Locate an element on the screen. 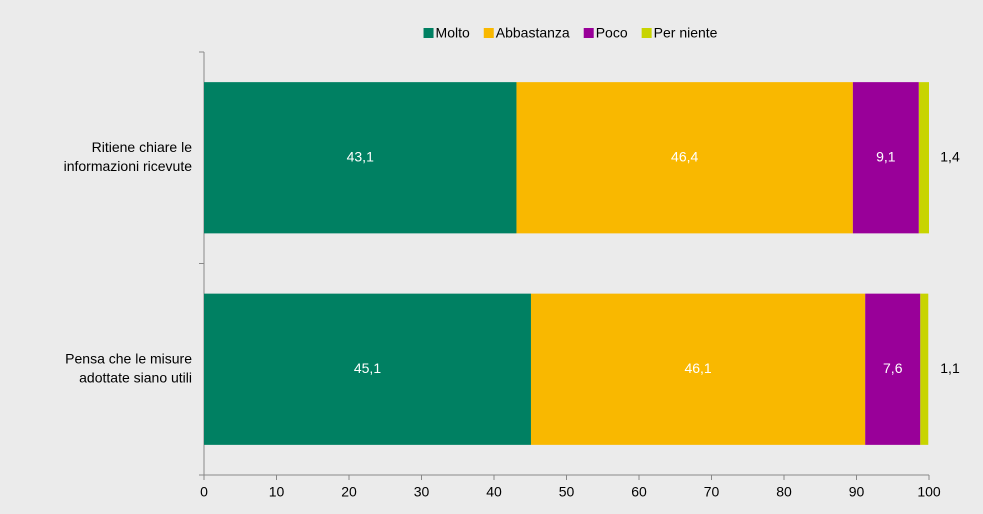 The width and height of the screenshot is (983, 514). x-tick-label: 60 is located at coordinates (639, 492).